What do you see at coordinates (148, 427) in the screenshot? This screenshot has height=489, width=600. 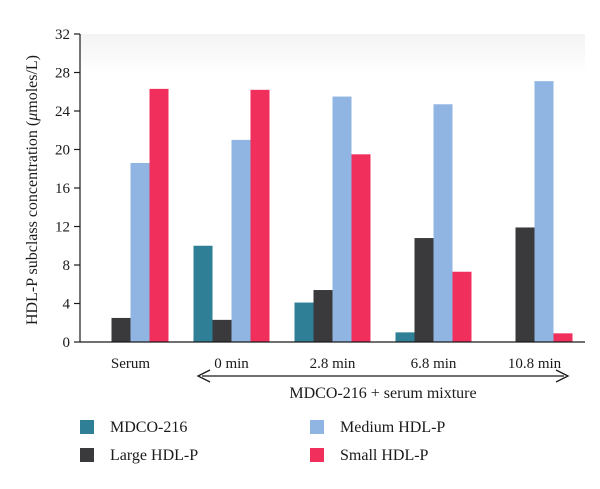 I see `legend-label: MDCO-216` at bounding box center [148, 427].